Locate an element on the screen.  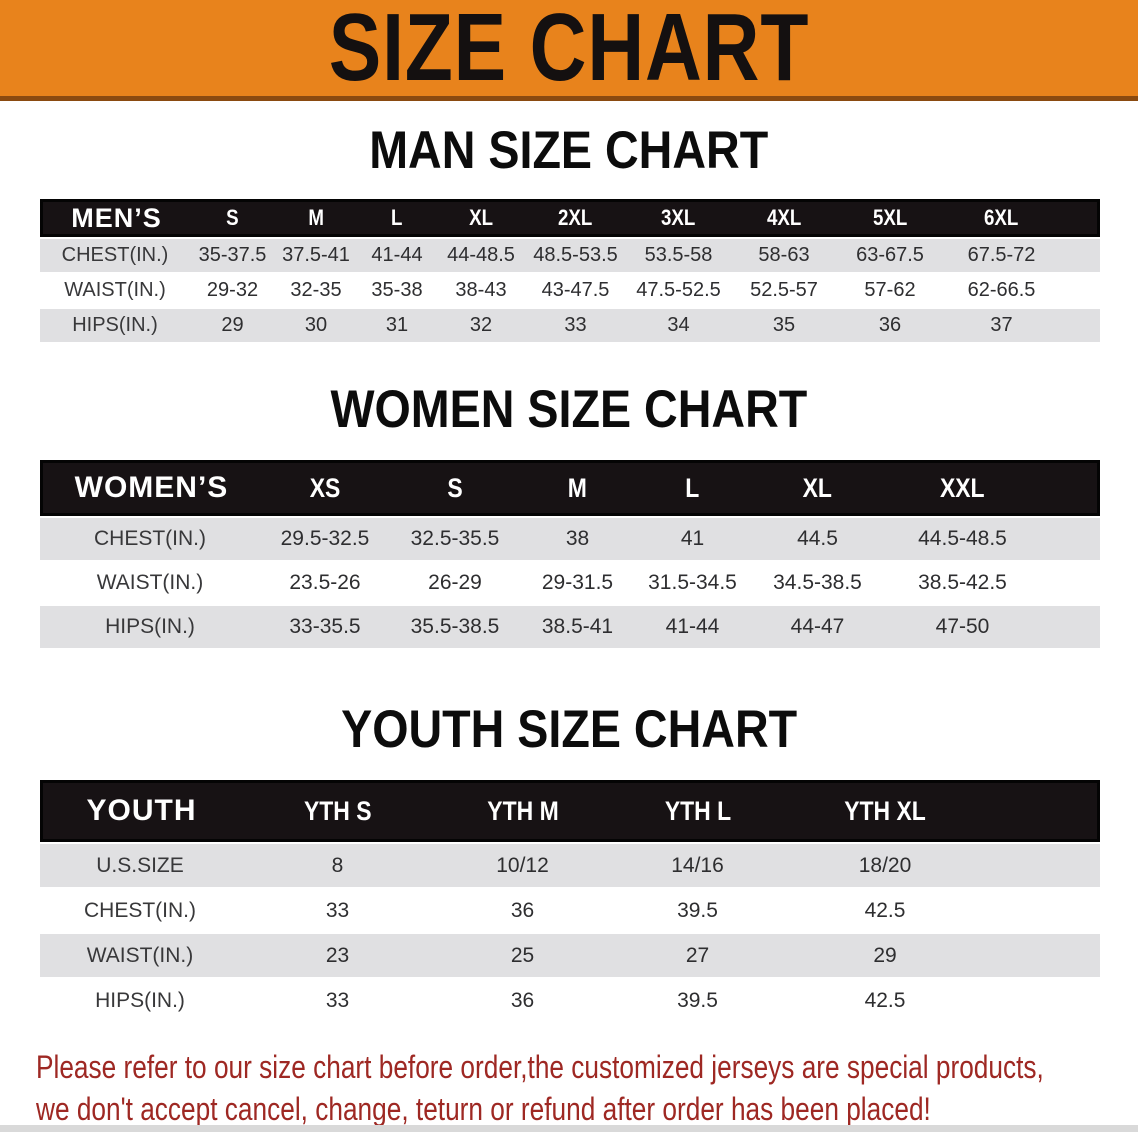
size-value-cell: 34.5-38.5 is located at coordinates (817, 583).